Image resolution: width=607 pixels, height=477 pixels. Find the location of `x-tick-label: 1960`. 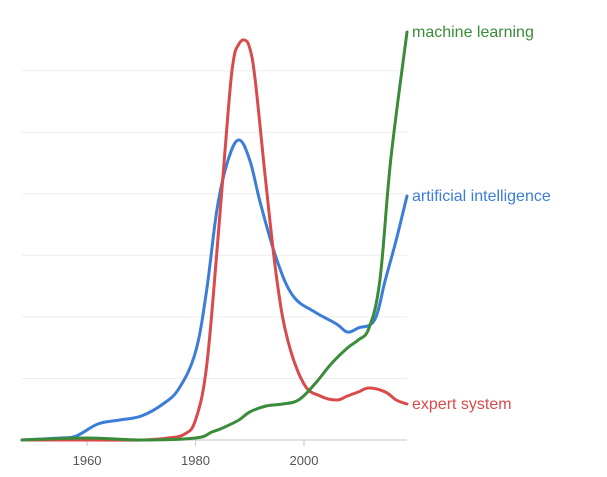

x-tick-label: 1960 is located at coordinates (87, 460).